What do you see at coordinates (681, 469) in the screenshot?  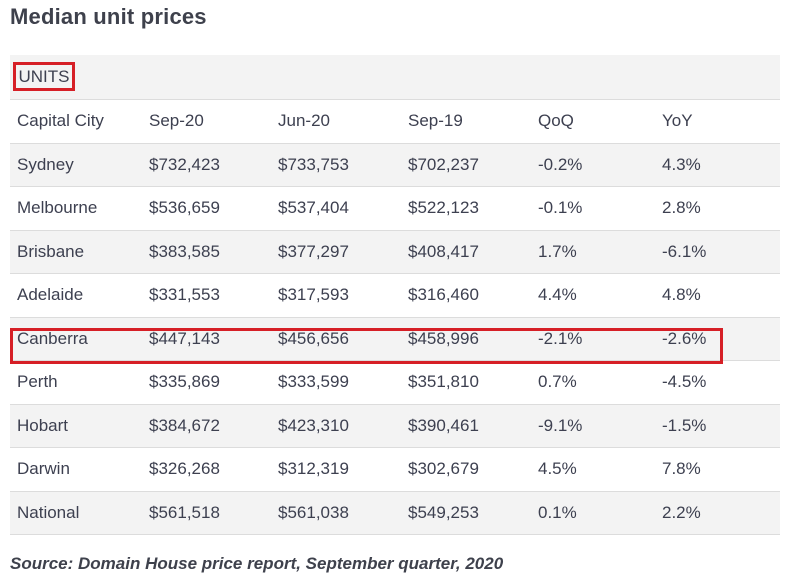 I see `yoy-cell: 7.8%` at bounding box center [681, 469].